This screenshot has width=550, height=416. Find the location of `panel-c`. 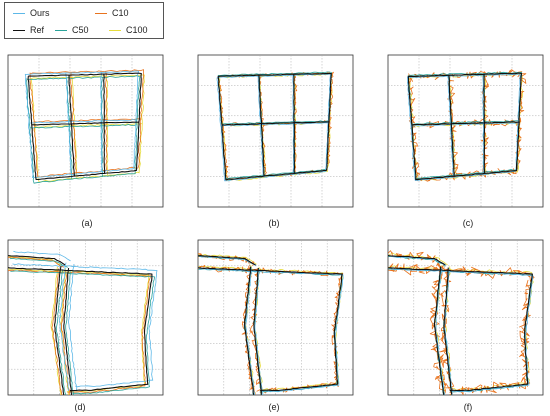

panel-c is located at coordinates (465, 131).